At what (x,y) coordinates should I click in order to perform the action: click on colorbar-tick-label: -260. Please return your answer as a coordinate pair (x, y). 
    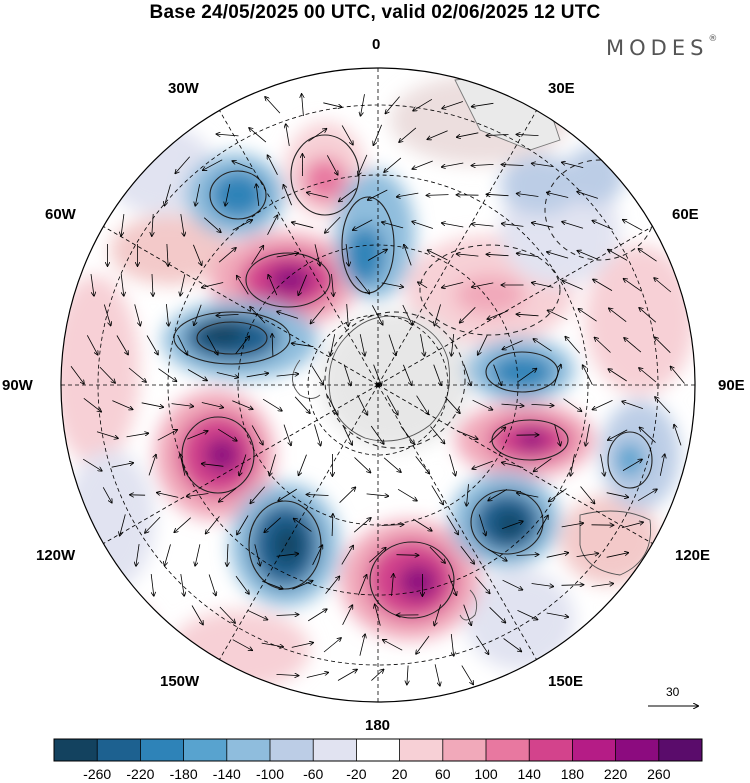
    Looking at the image, I should click on (97, 774).